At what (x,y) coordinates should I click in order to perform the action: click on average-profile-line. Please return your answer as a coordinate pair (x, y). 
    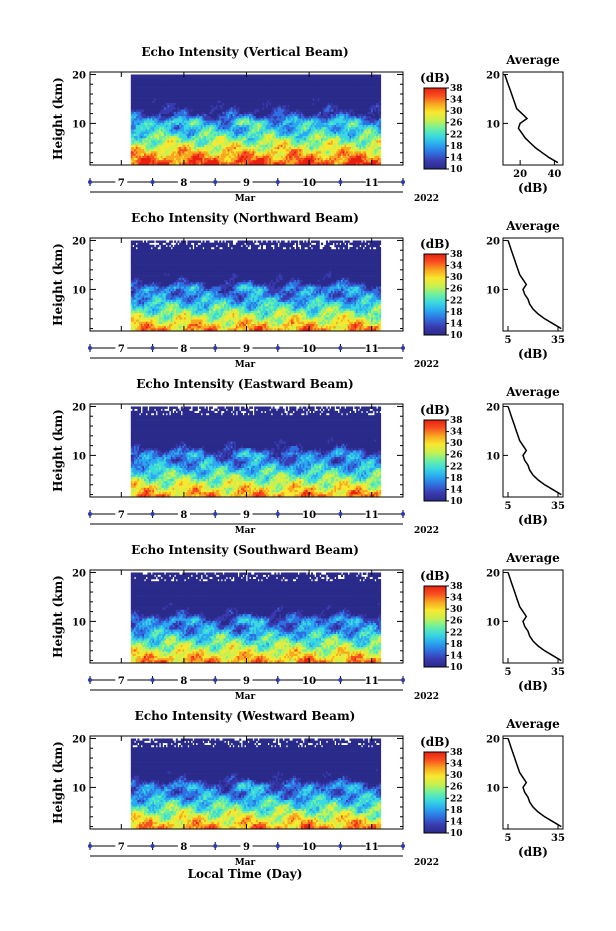
    Looking at the image, I should click on (531, 119).